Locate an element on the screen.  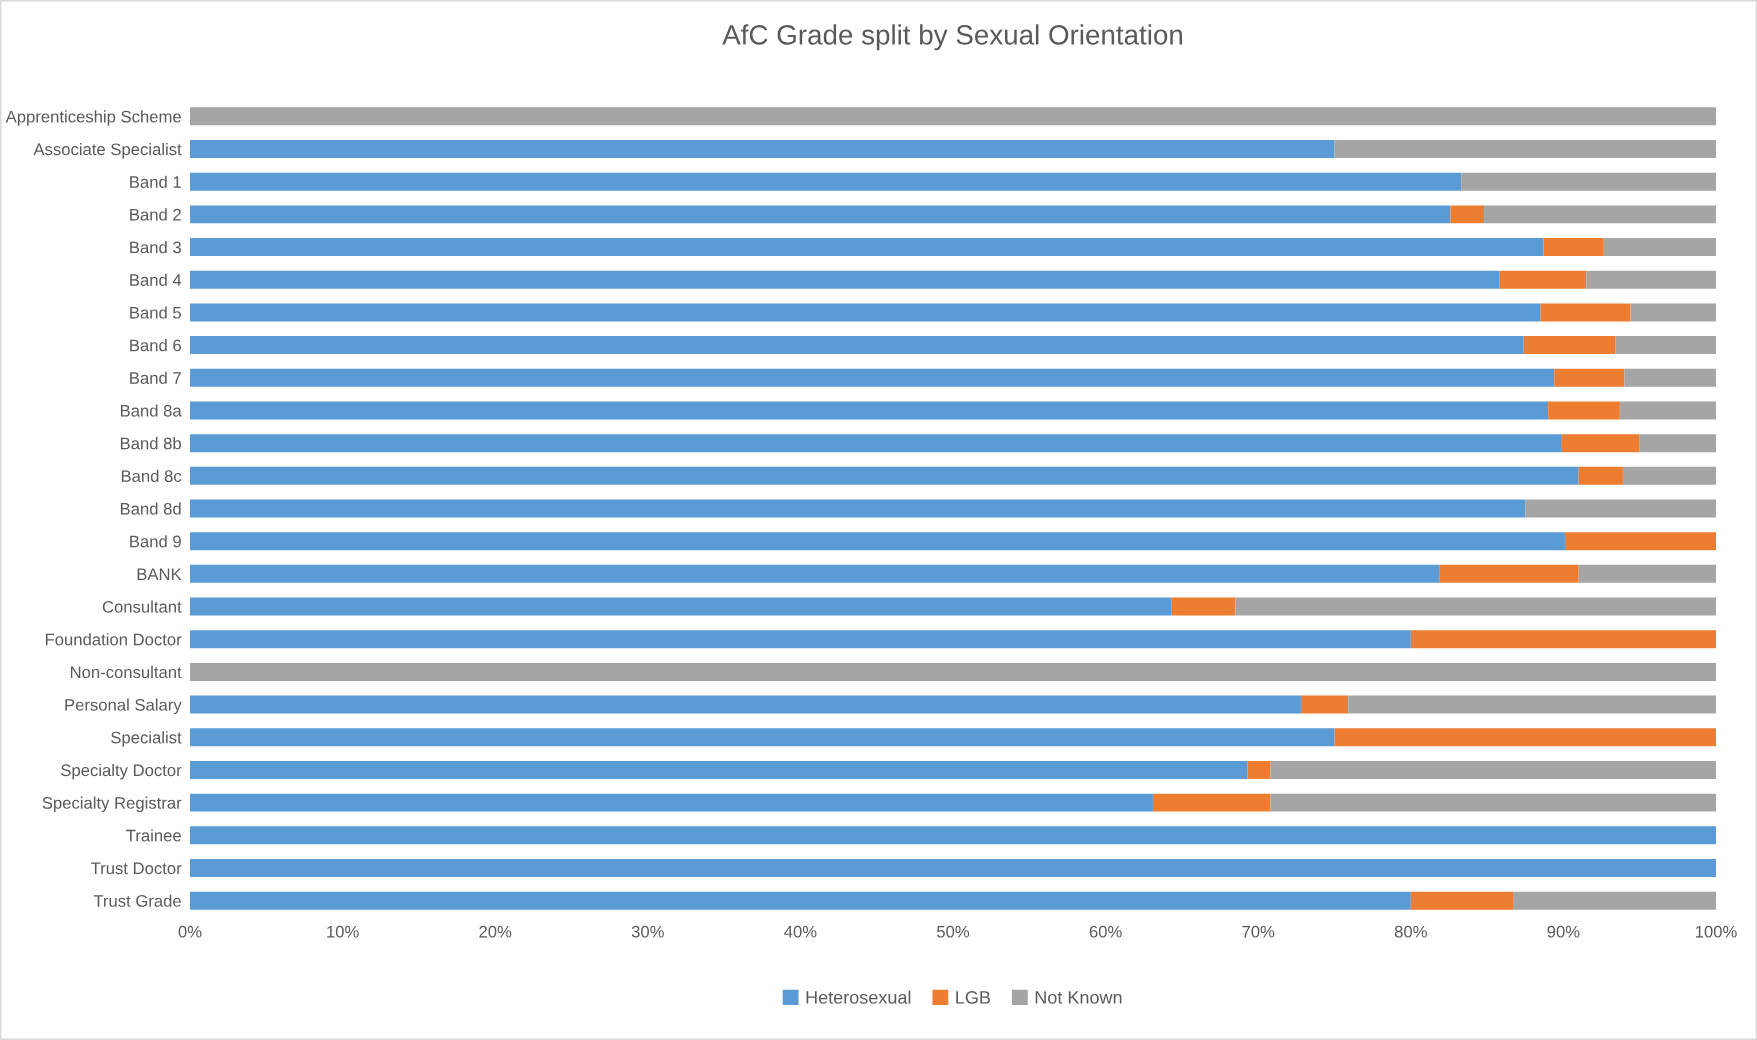
y-tick-label: Specialty Registrar is located at coordinates (112, 804).